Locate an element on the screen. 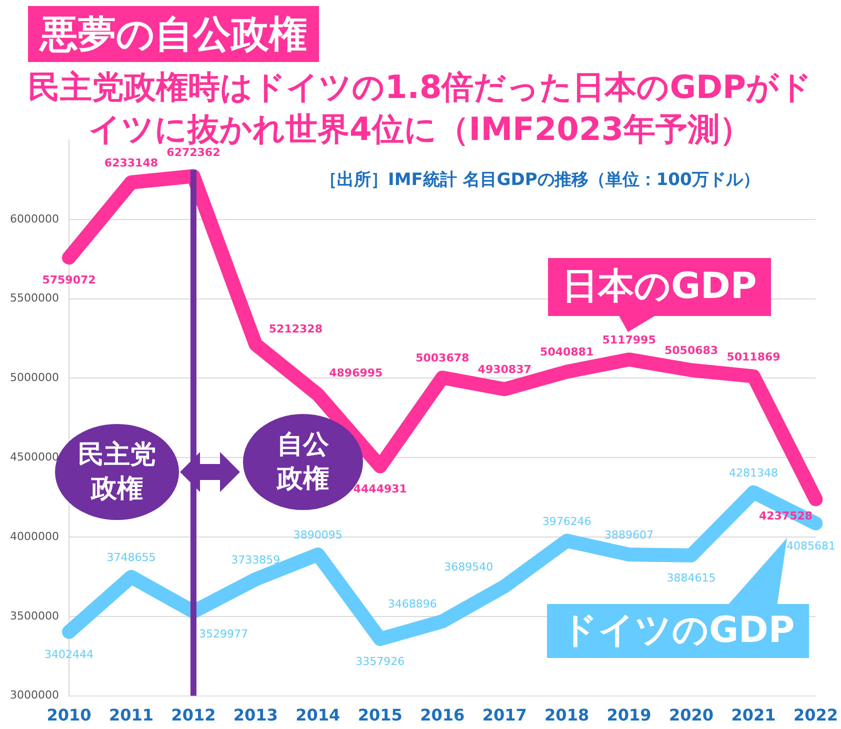  data-label: 3529977 is located at coordinates (223, 634).